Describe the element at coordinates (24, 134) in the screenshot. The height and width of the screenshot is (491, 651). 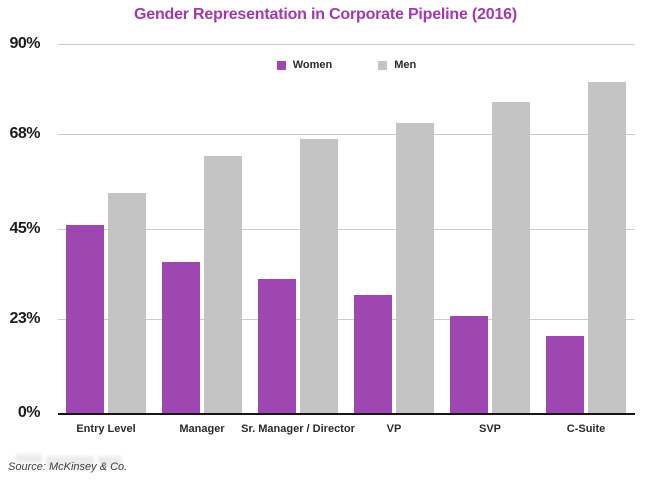
I see `y-axis-tick-label: 68%` at that location.